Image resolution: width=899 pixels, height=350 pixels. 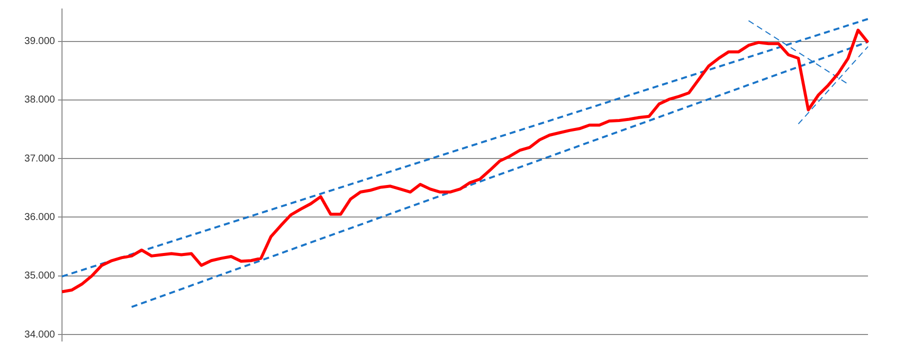 I want to click on y-tick-label: 35.000, so click(x=40, y=276).